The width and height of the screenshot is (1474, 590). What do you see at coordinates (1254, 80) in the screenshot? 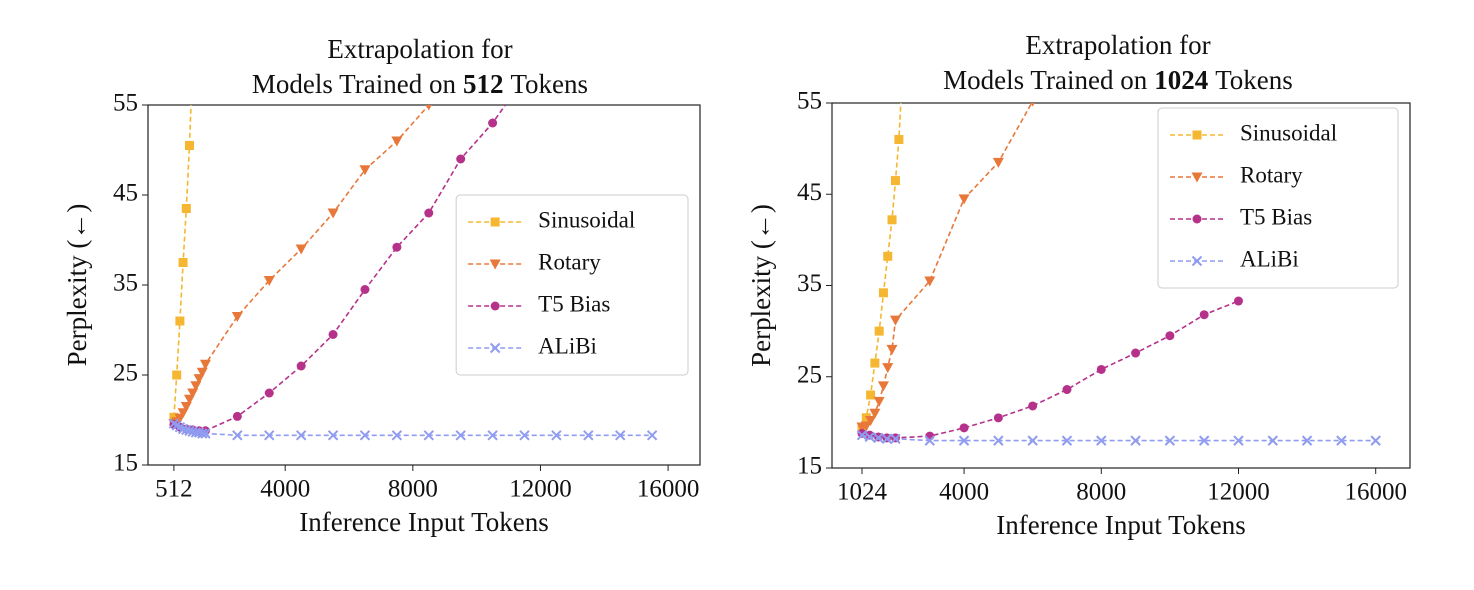
I see `title-part: Tokens` at bounding box center [1254, 80].